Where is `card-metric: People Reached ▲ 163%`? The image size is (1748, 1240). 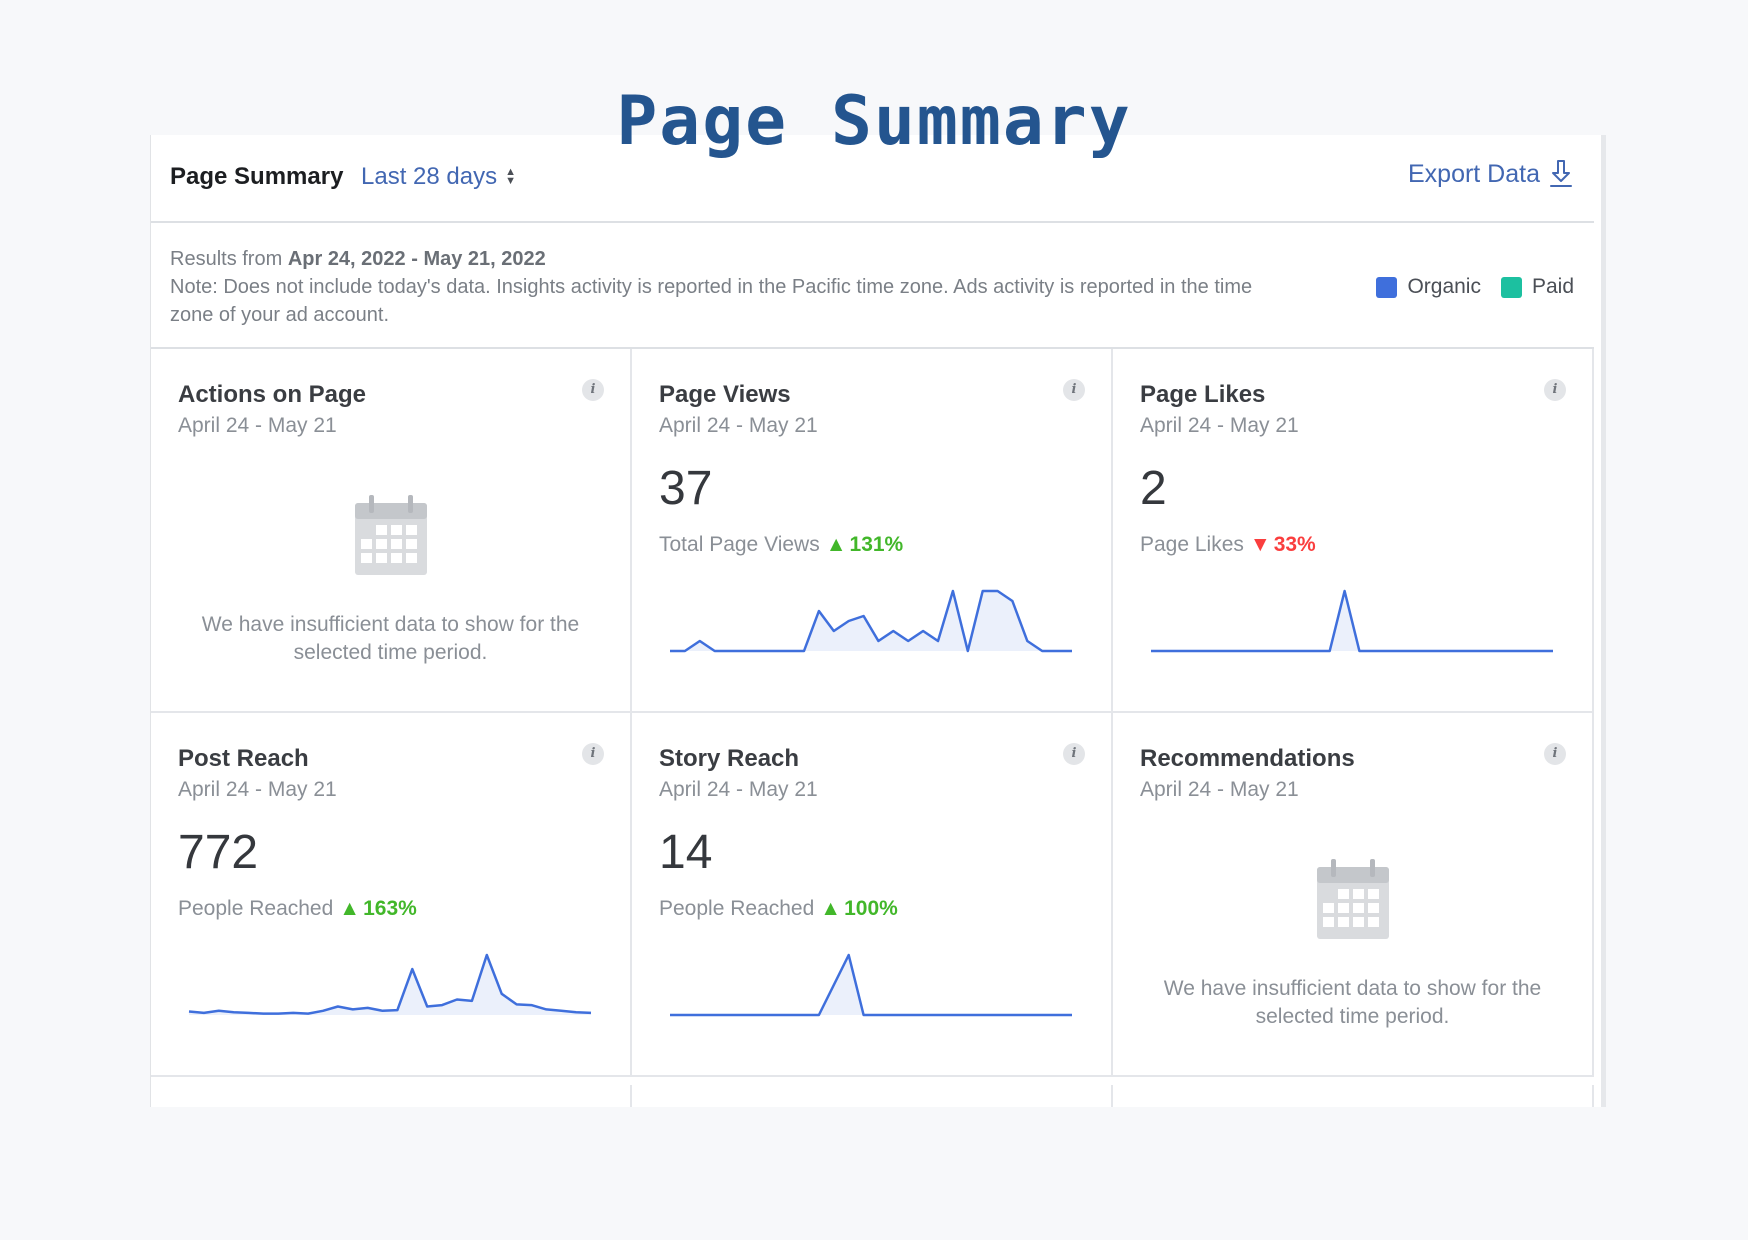 card-metric: People Reached ▲ 163% is located at coordinates (297, 909).